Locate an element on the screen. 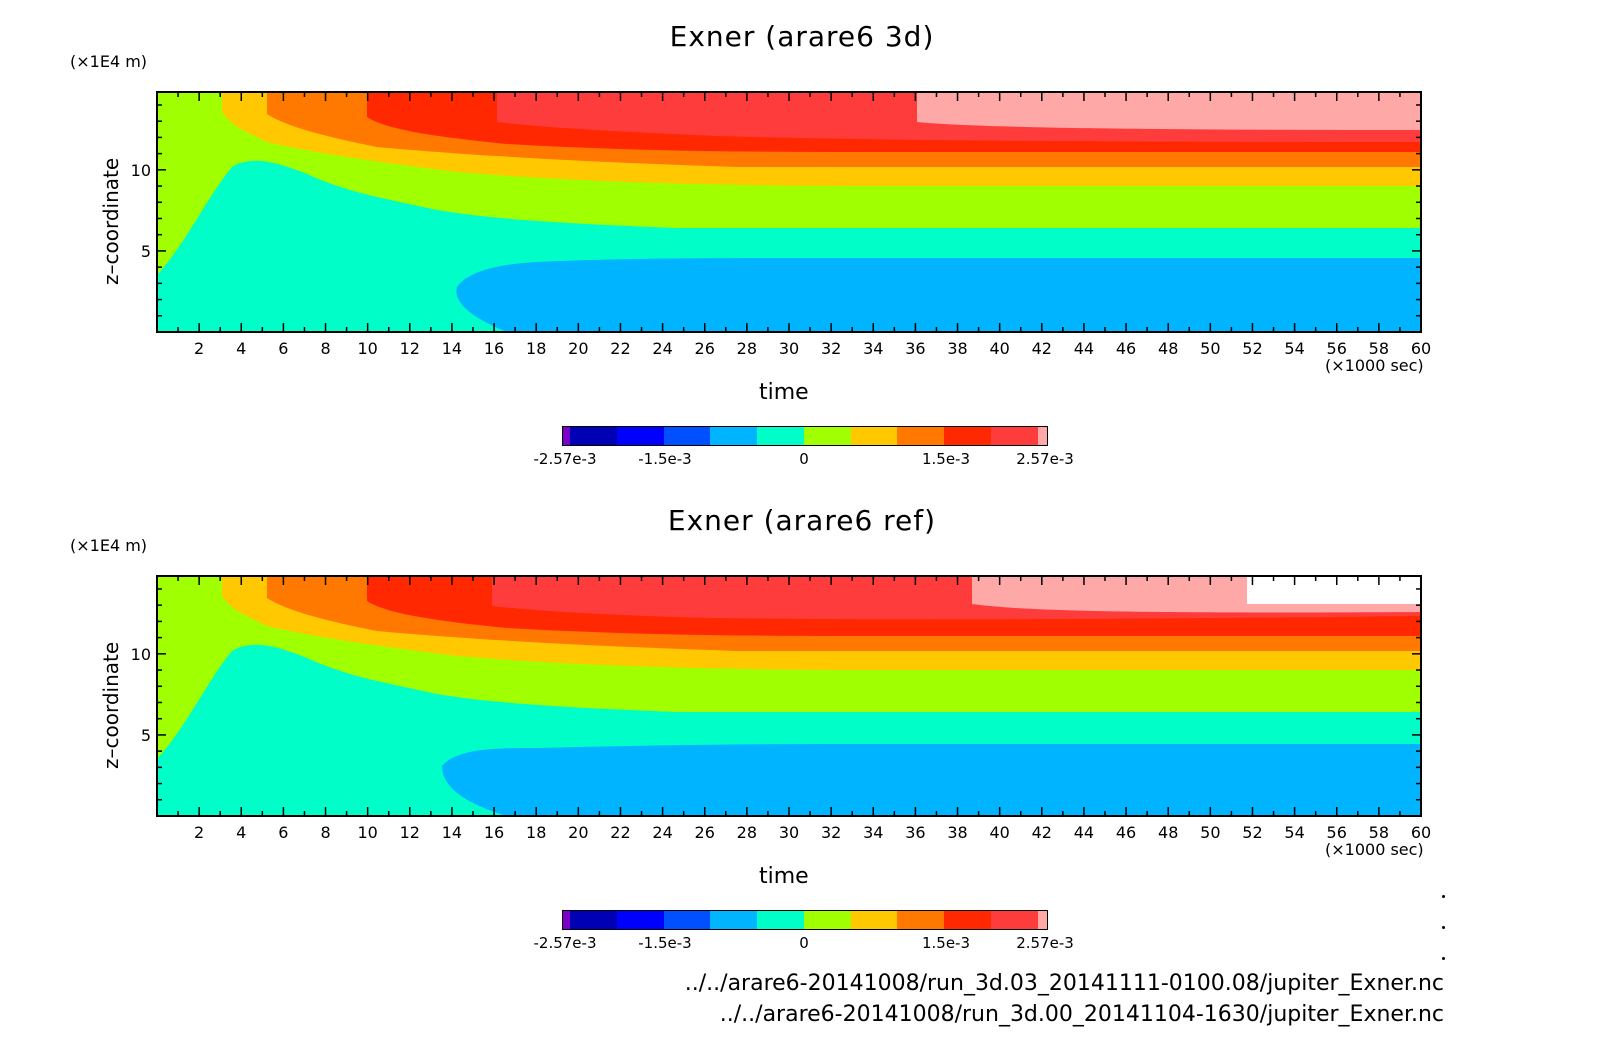 The height and width of the screenshot is (1054, 1604). colorbar-label-max: 2.57e-3 is located at coordinates (1045, 943).